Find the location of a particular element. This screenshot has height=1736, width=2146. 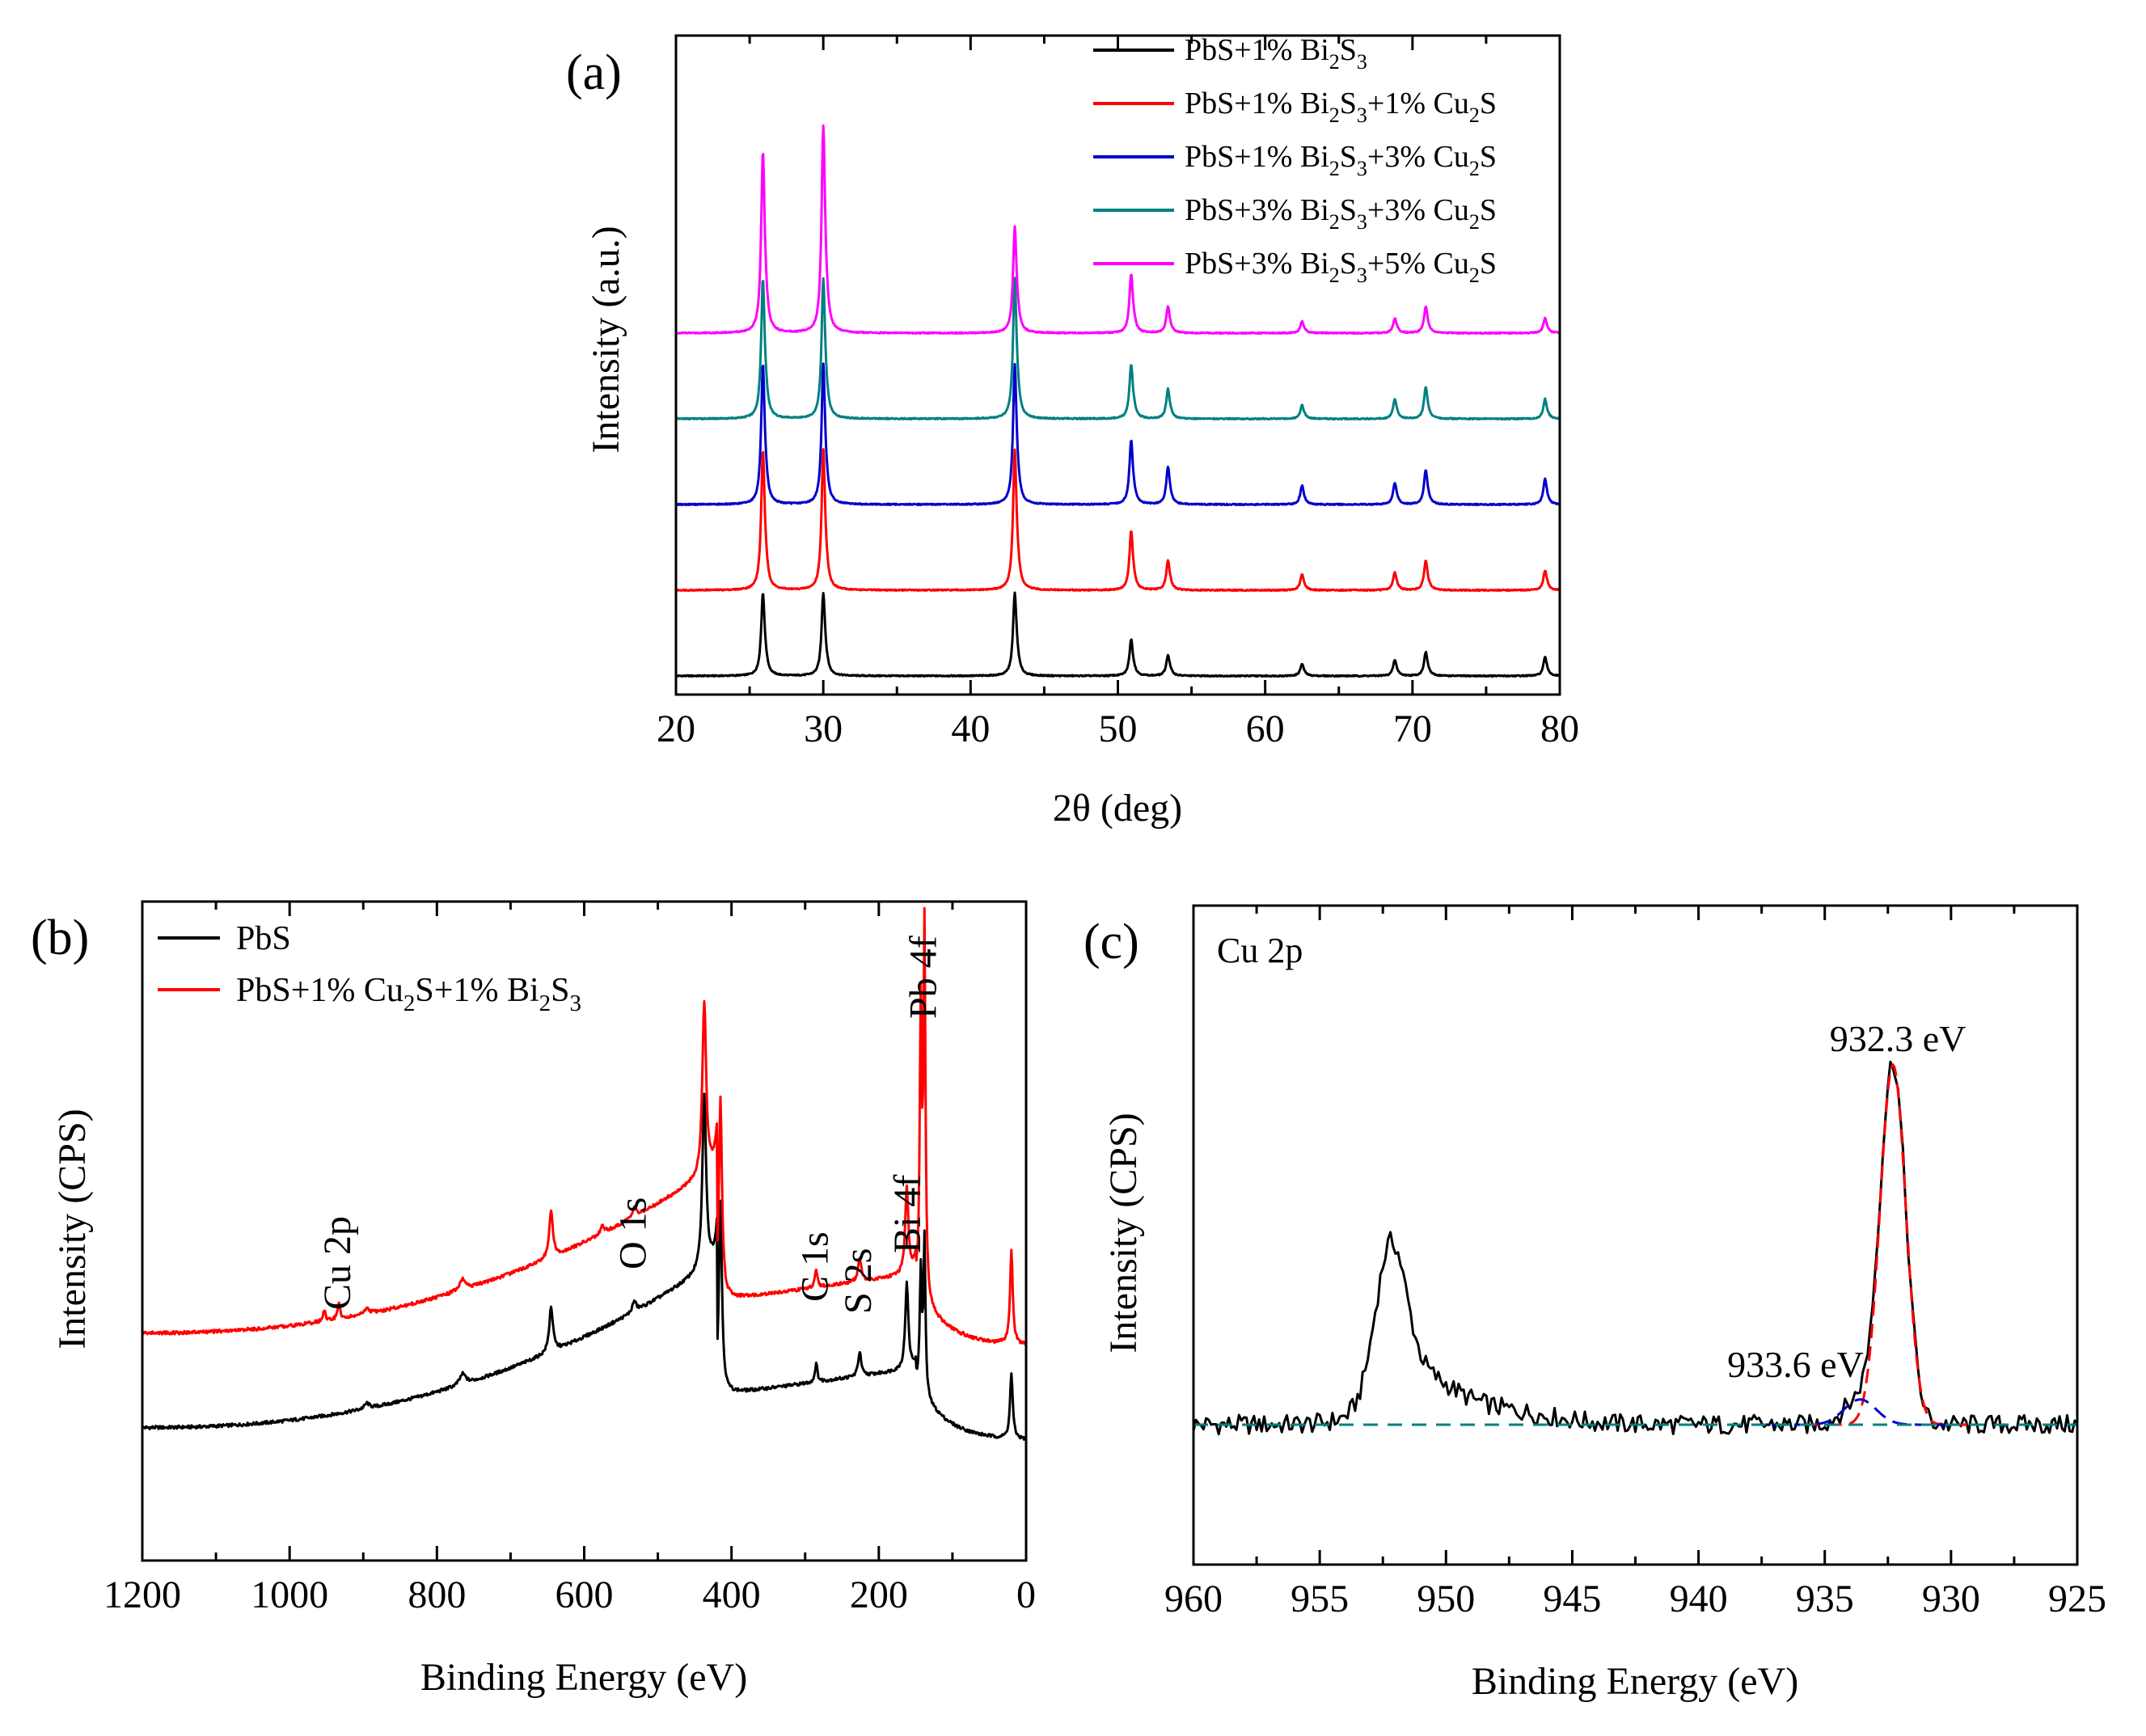

panel-b-label: (b) is located at coordinates (60, 937).